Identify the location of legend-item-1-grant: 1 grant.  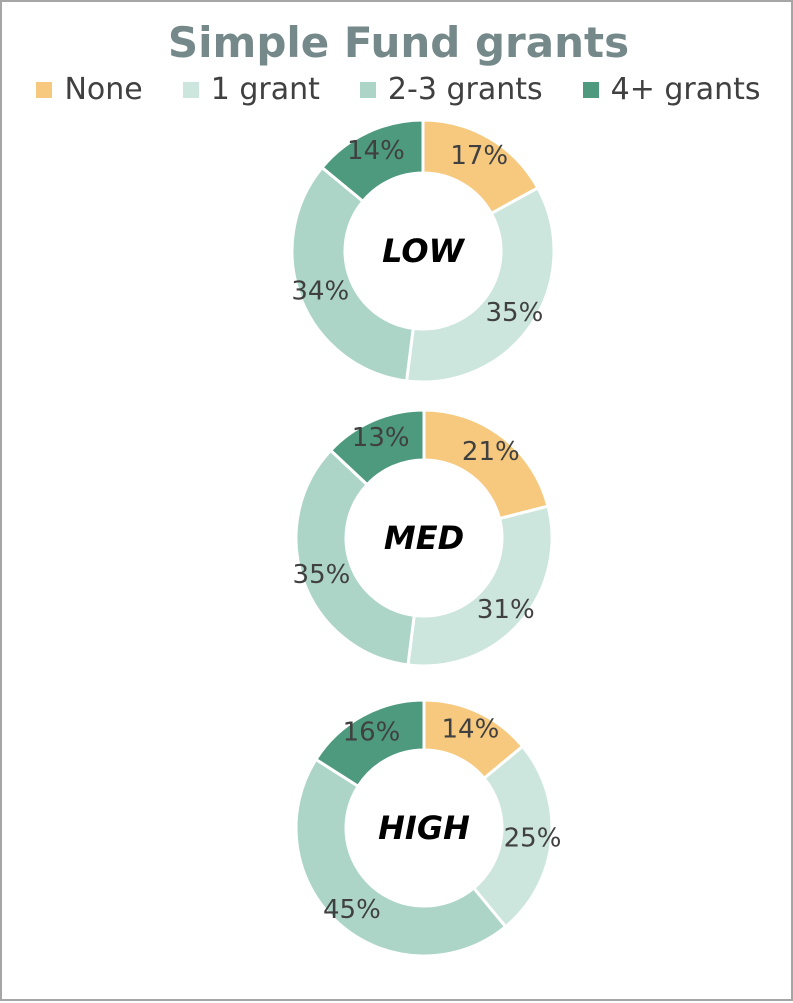
(251, 89).